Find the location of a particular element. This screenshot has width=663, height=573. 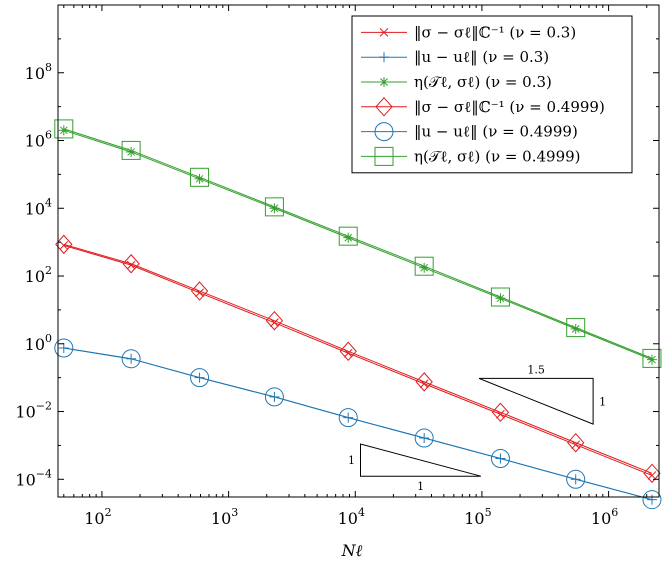

slope-rise-label: 1 is located at coordinates (602, 401).